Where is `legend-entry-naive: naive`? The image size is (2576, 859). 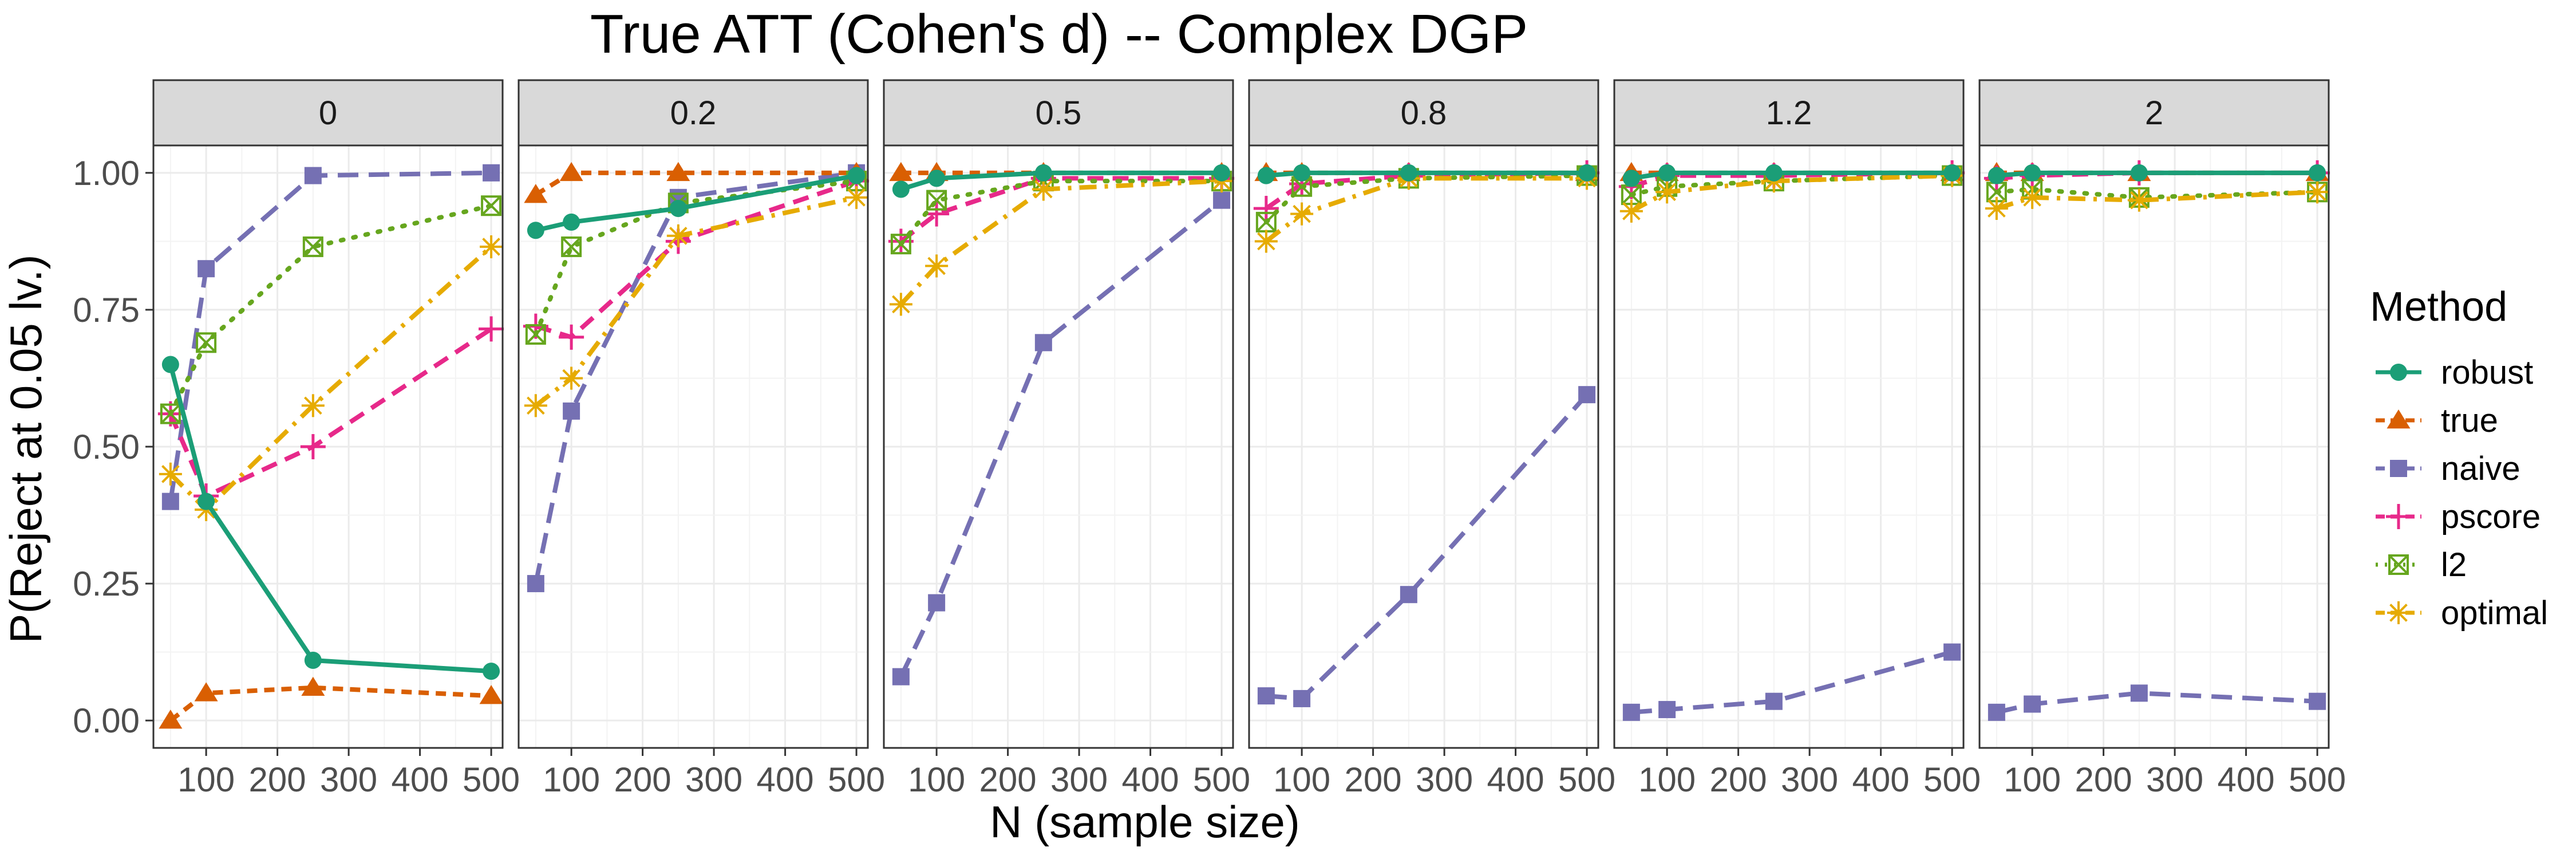
legend-entry-naive: naive is located at coordinates (2448, 468).